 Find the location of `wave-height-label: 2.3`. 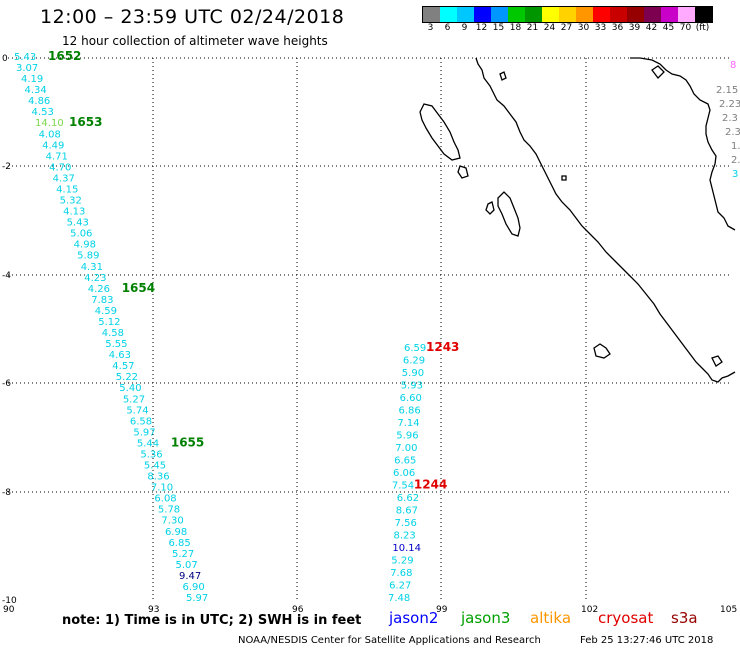

wave-height-label: 2.3 is located at coordinates (730, 118).